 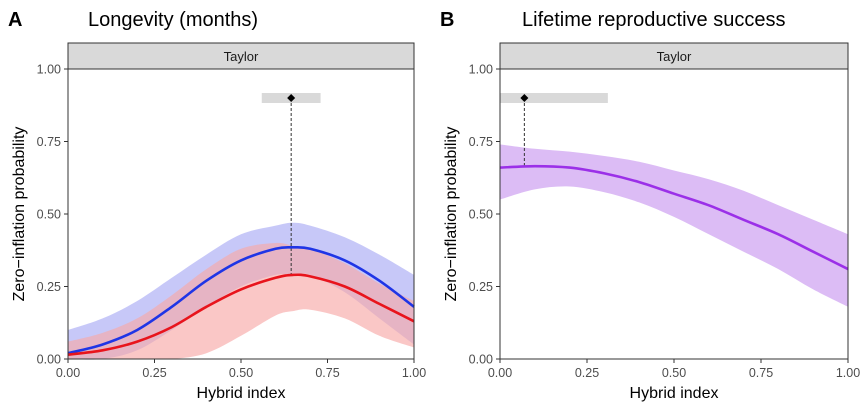 What do you see at coordinates (173, 20) in the screenshot?
I see `panel-title: Longevity (months)` at bounding box center [173, 20].